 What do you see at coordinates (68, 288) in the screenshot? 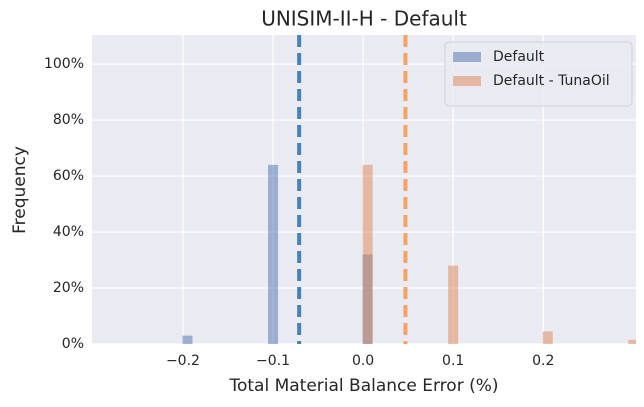
I see `y-tick-label: 20%` at bounding box center [68, 288].